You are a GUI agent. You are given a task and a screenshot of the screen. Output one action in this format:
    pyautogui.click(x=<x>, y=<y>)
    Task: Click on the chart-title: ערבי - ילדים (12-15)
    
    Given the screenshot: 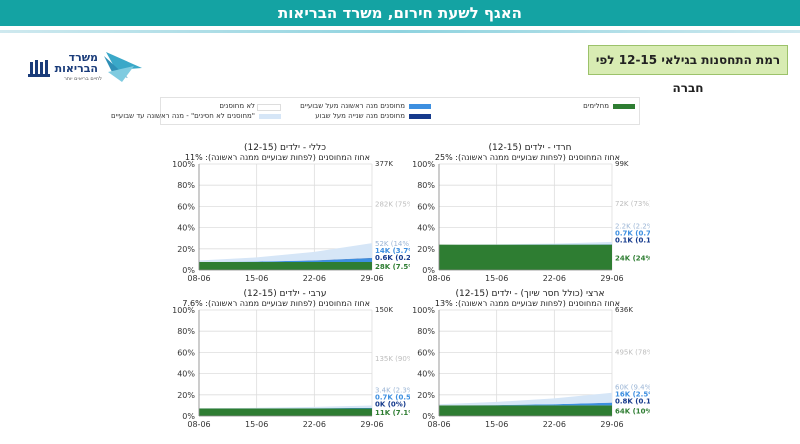 What is the action you would take?
    pyautogui.click(x=285, y=294)
    